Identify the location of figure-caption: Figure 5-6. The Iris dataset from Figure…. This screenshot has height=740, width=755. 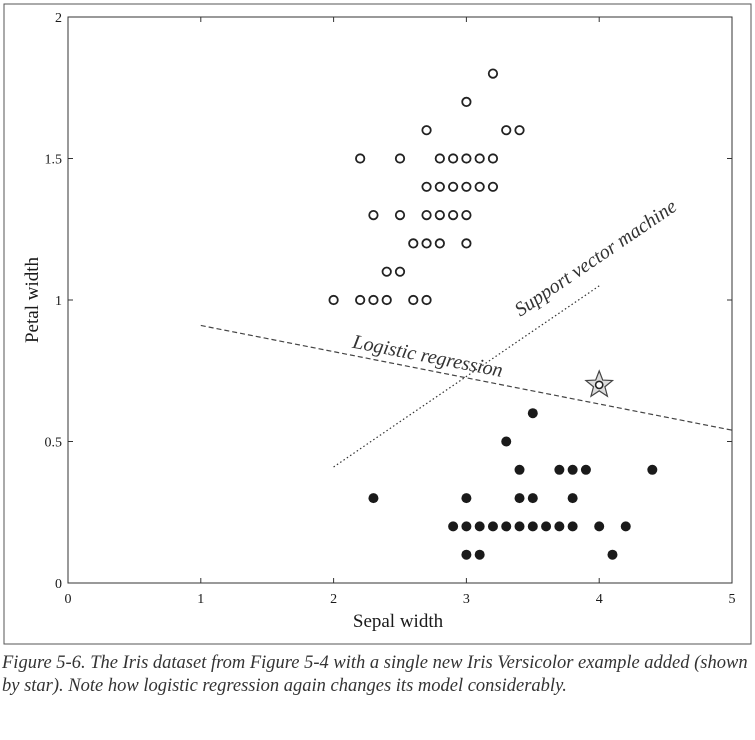
(375, 674).